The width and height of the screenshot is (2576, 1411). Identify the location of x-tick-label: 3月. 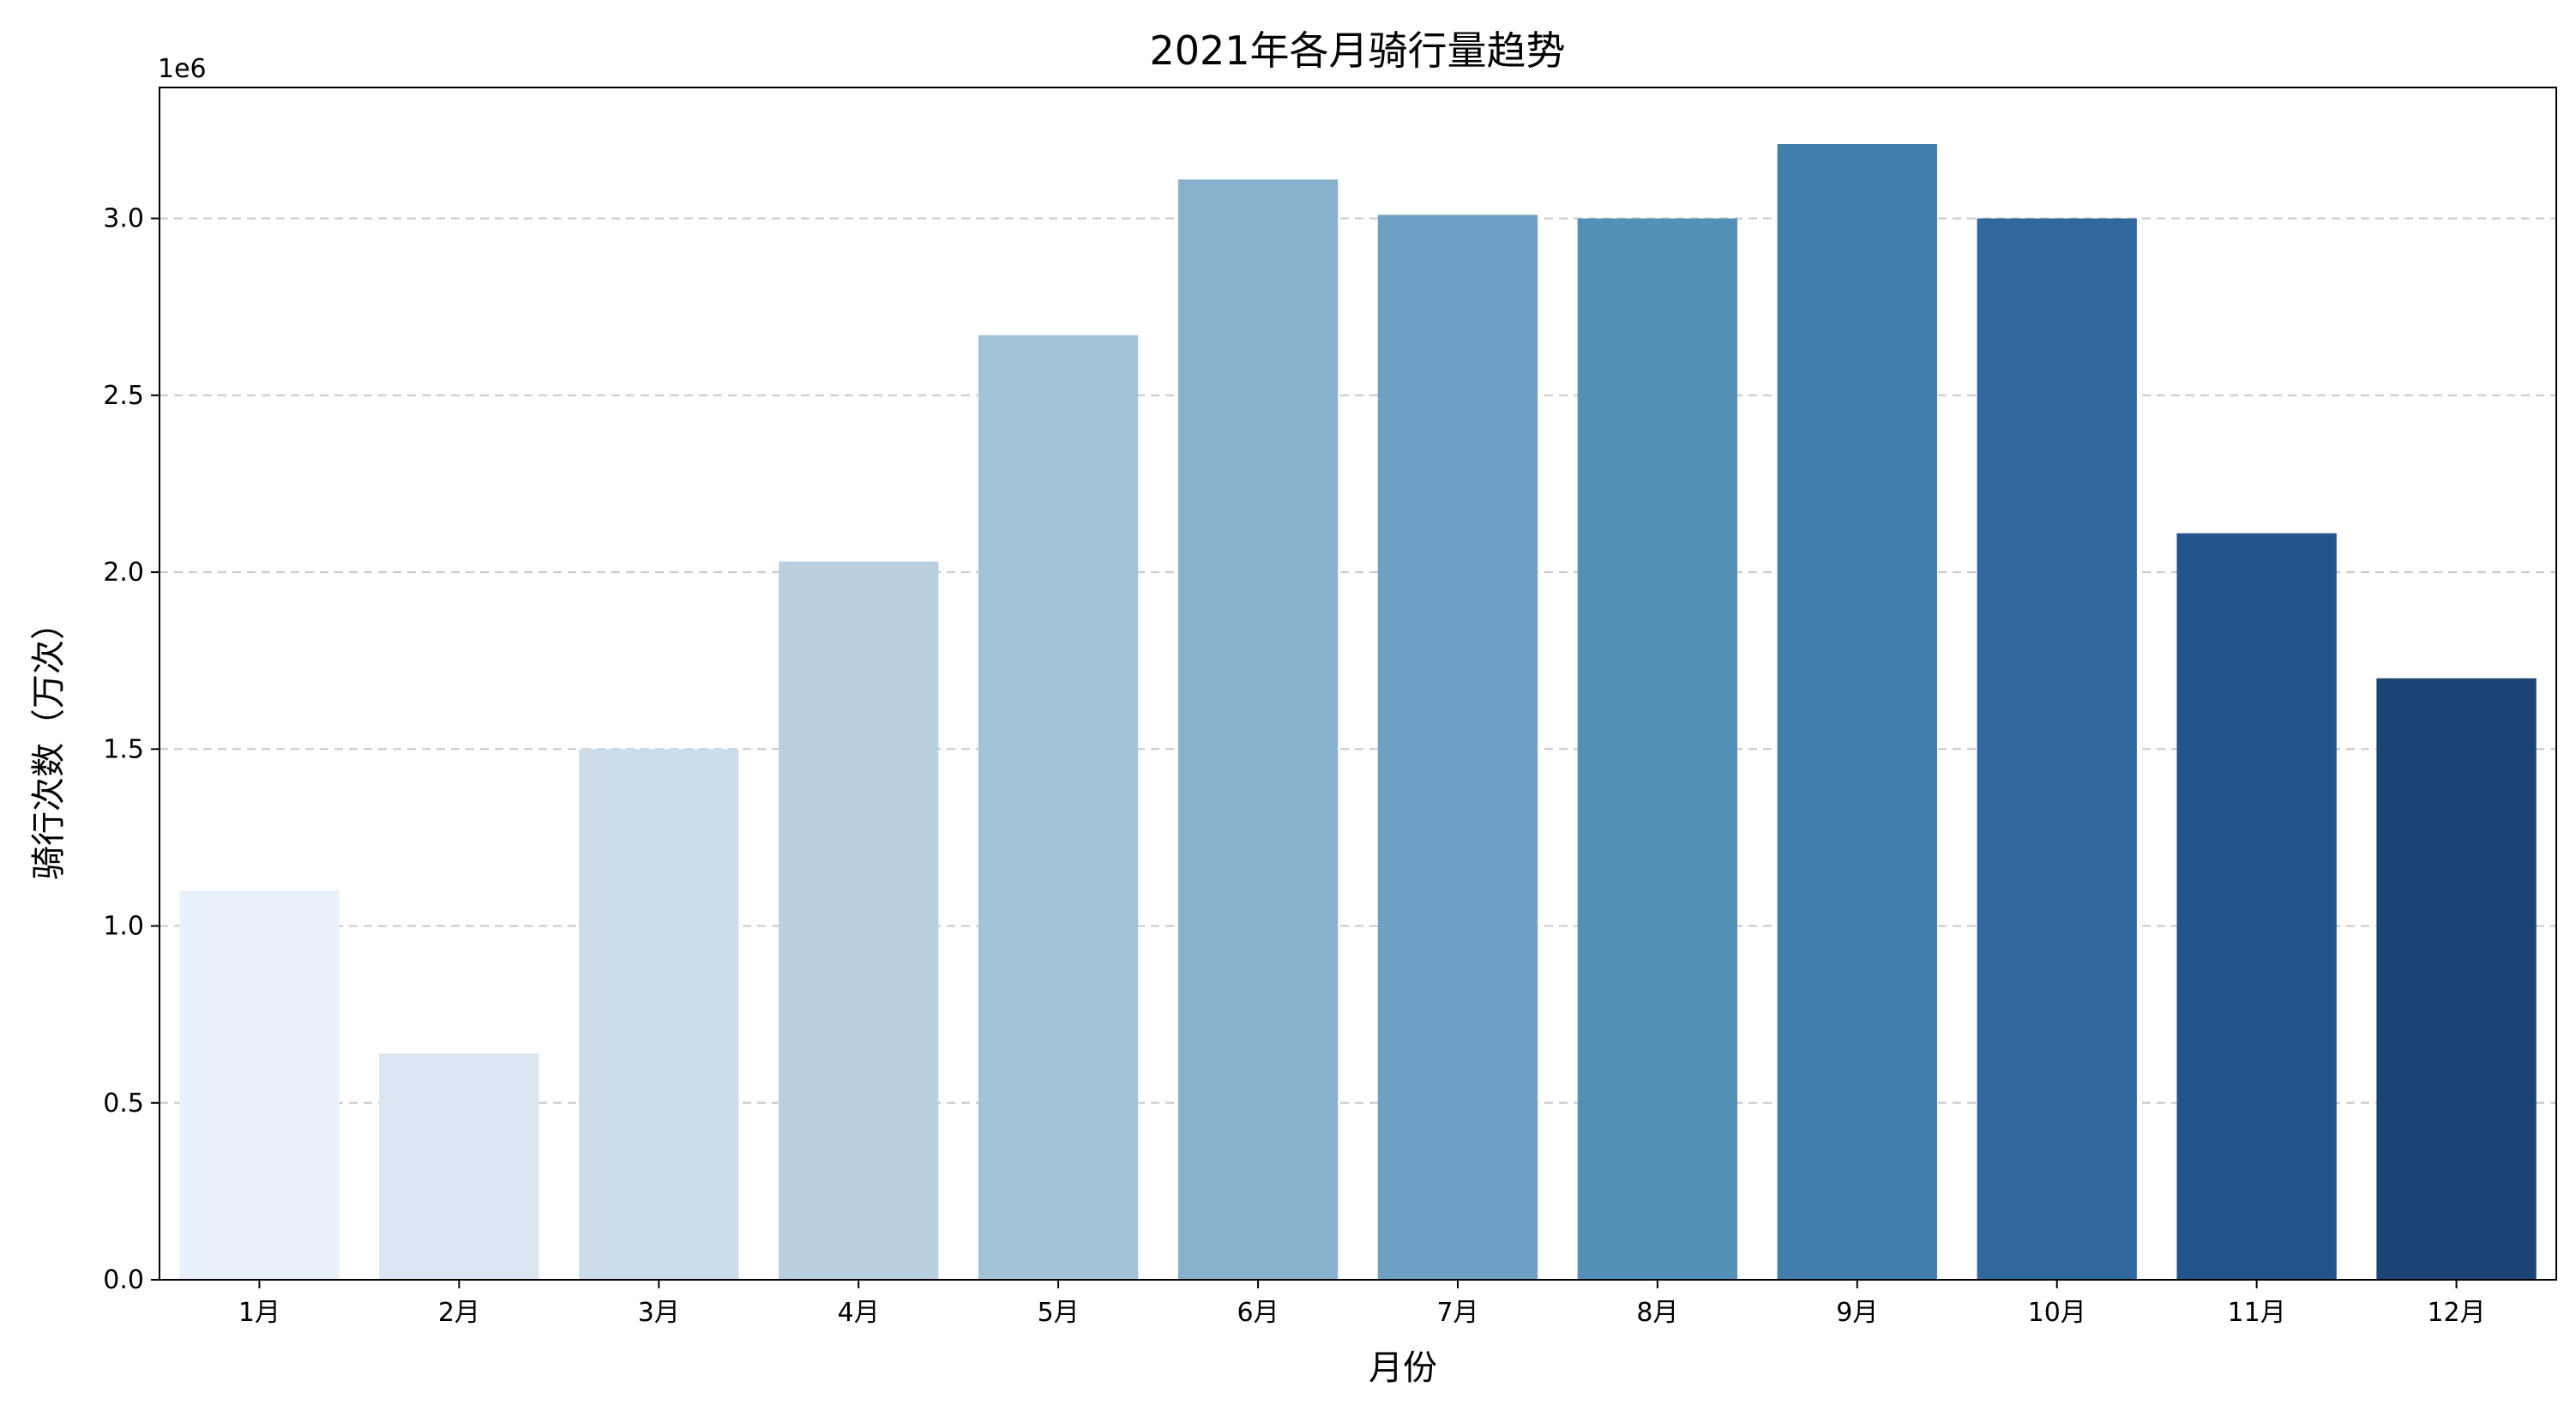
(659, 1313).